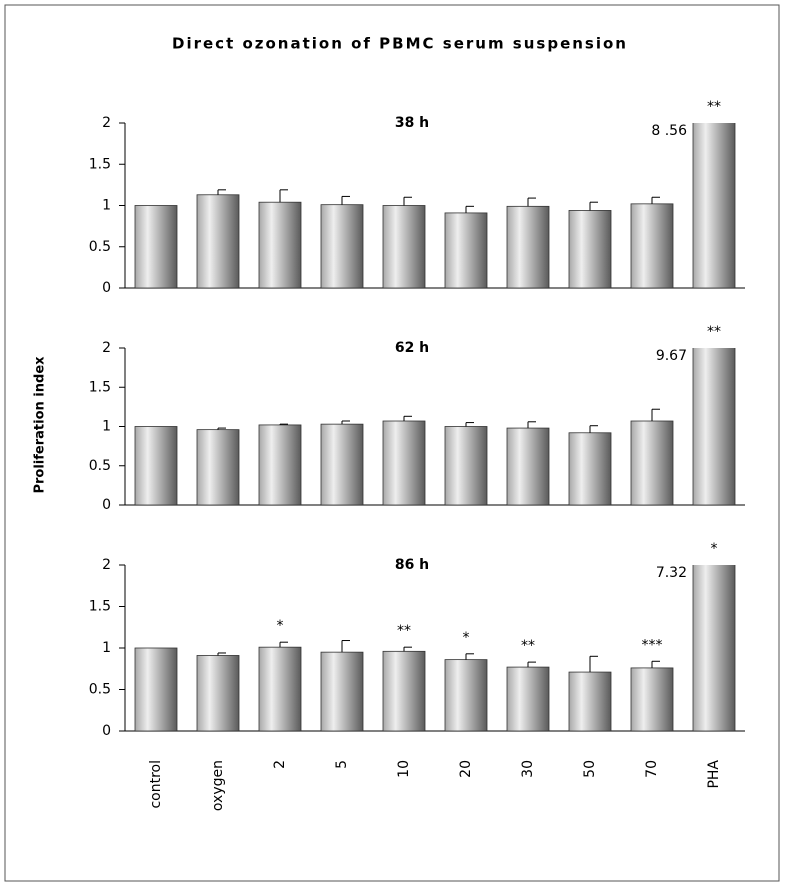 Image resolution: width=785 pixels, height=888 pixels. I want to click on x-tick-label: 30, so click(528, 769).